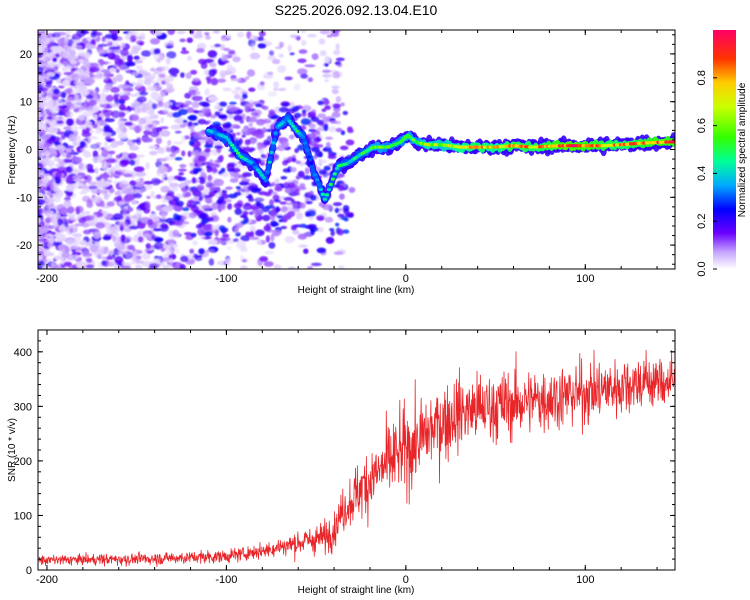  What do you see at coordinates (702, 125) in the screenshot?
I see `colorbar-tick-label: 0.6` at bounding box center [702, 125].